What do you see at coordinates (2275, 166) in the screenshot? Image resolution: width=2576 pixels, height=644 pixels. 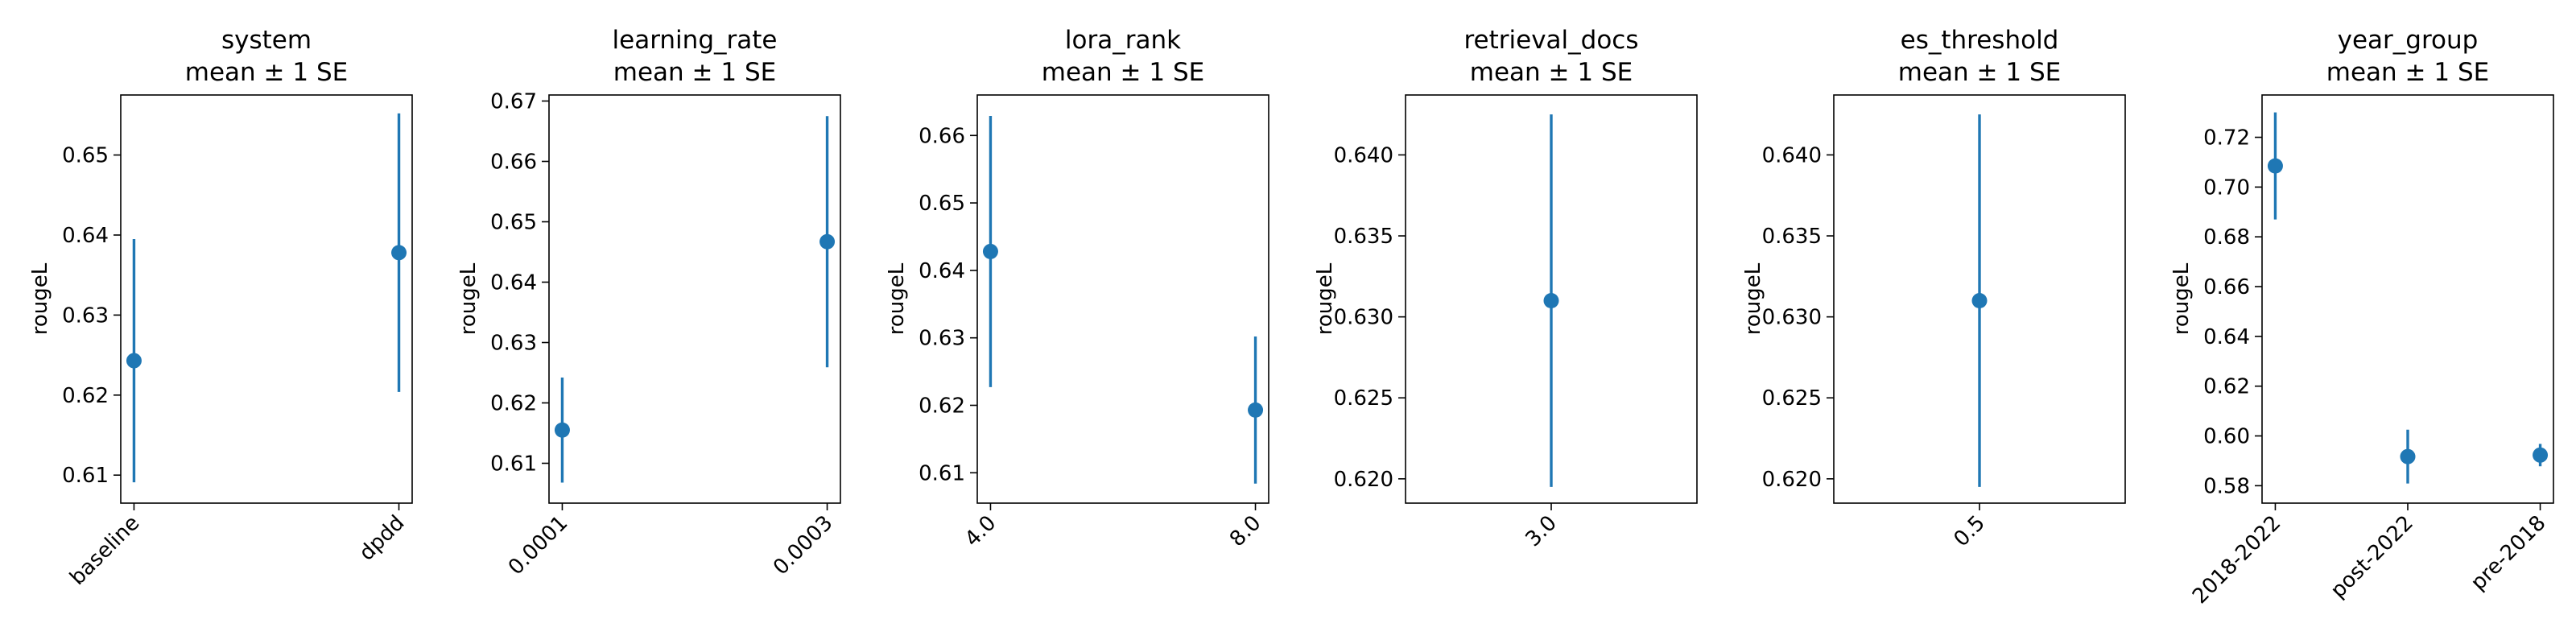 I see `data-point-2018-2022` at bounding box center [2275, 166].